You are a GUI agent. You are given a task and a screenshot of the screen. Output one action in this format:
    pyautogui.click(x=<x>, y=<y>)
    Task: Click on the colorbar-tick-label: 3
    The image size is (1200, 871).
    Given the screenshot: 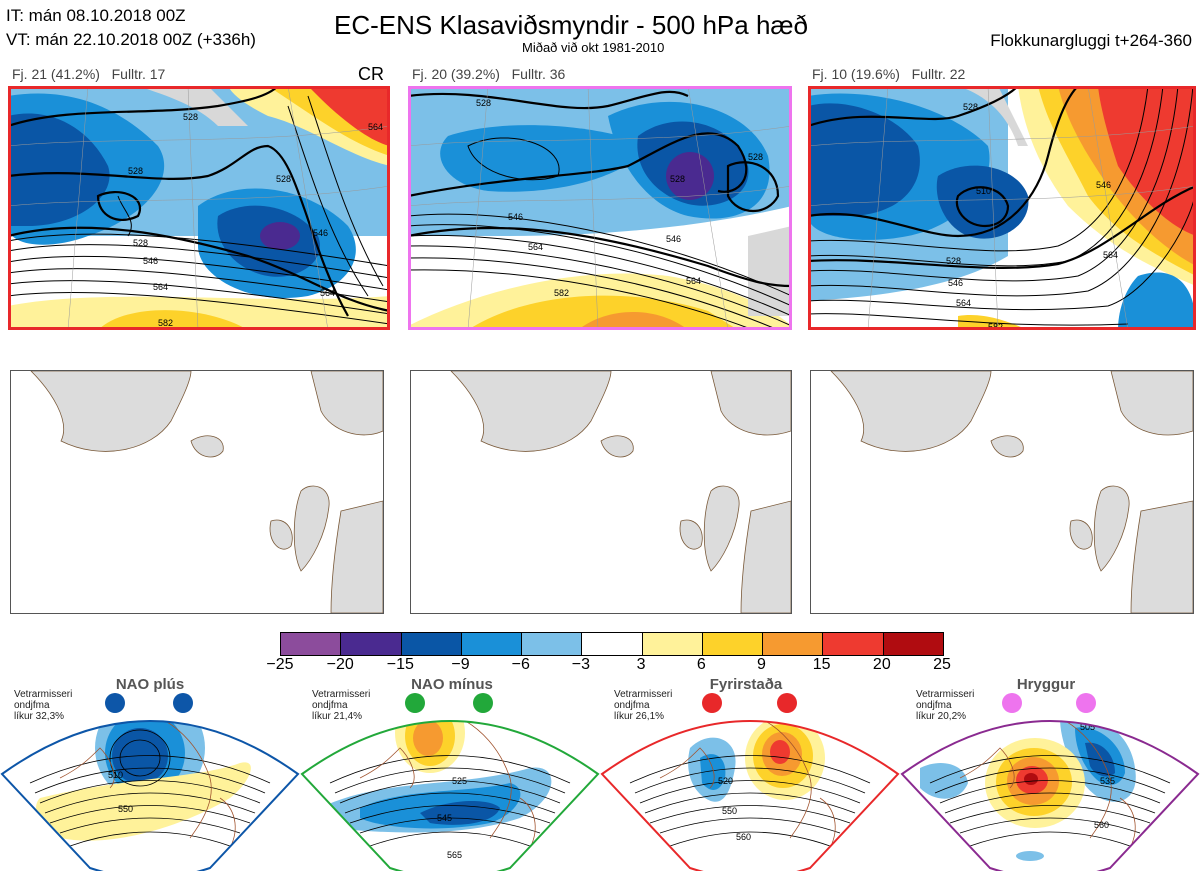 What is the action you would take?
    pyautogui.click(x=641, y=664)
    